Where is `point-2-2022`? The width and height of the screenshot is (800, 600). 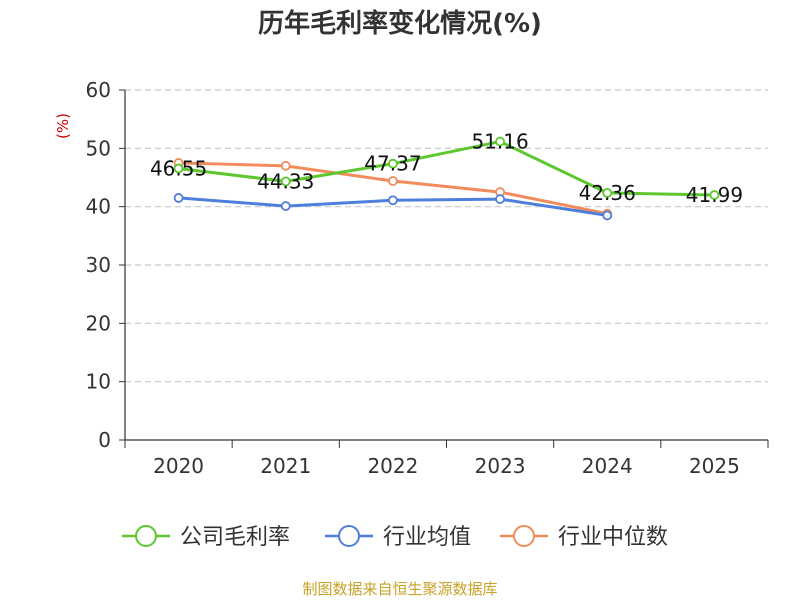 point-2-2022 is located at coordinates (393, 181).